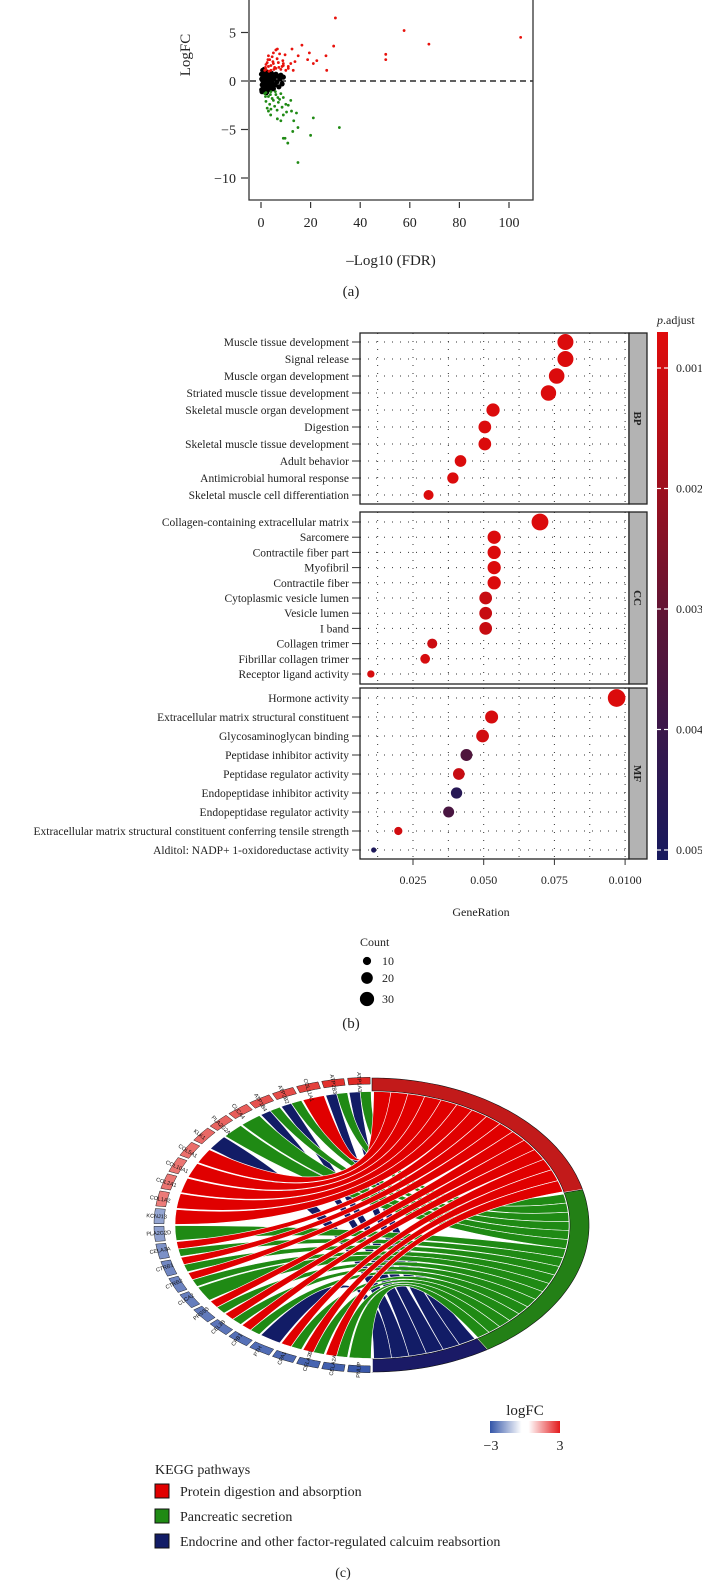 This screenshot has height=1581, width=702. Describe the element at coordinates (459, 223) in the screenshot. I see `x-tick-label: 80` at that location.